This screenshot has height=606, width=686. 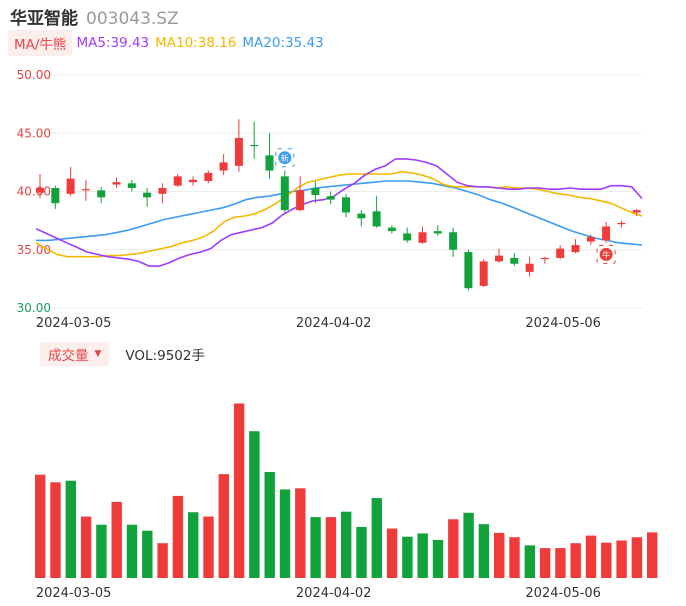 I want to click on volume-selector-label: 成交量, so click(x=68, y=356).